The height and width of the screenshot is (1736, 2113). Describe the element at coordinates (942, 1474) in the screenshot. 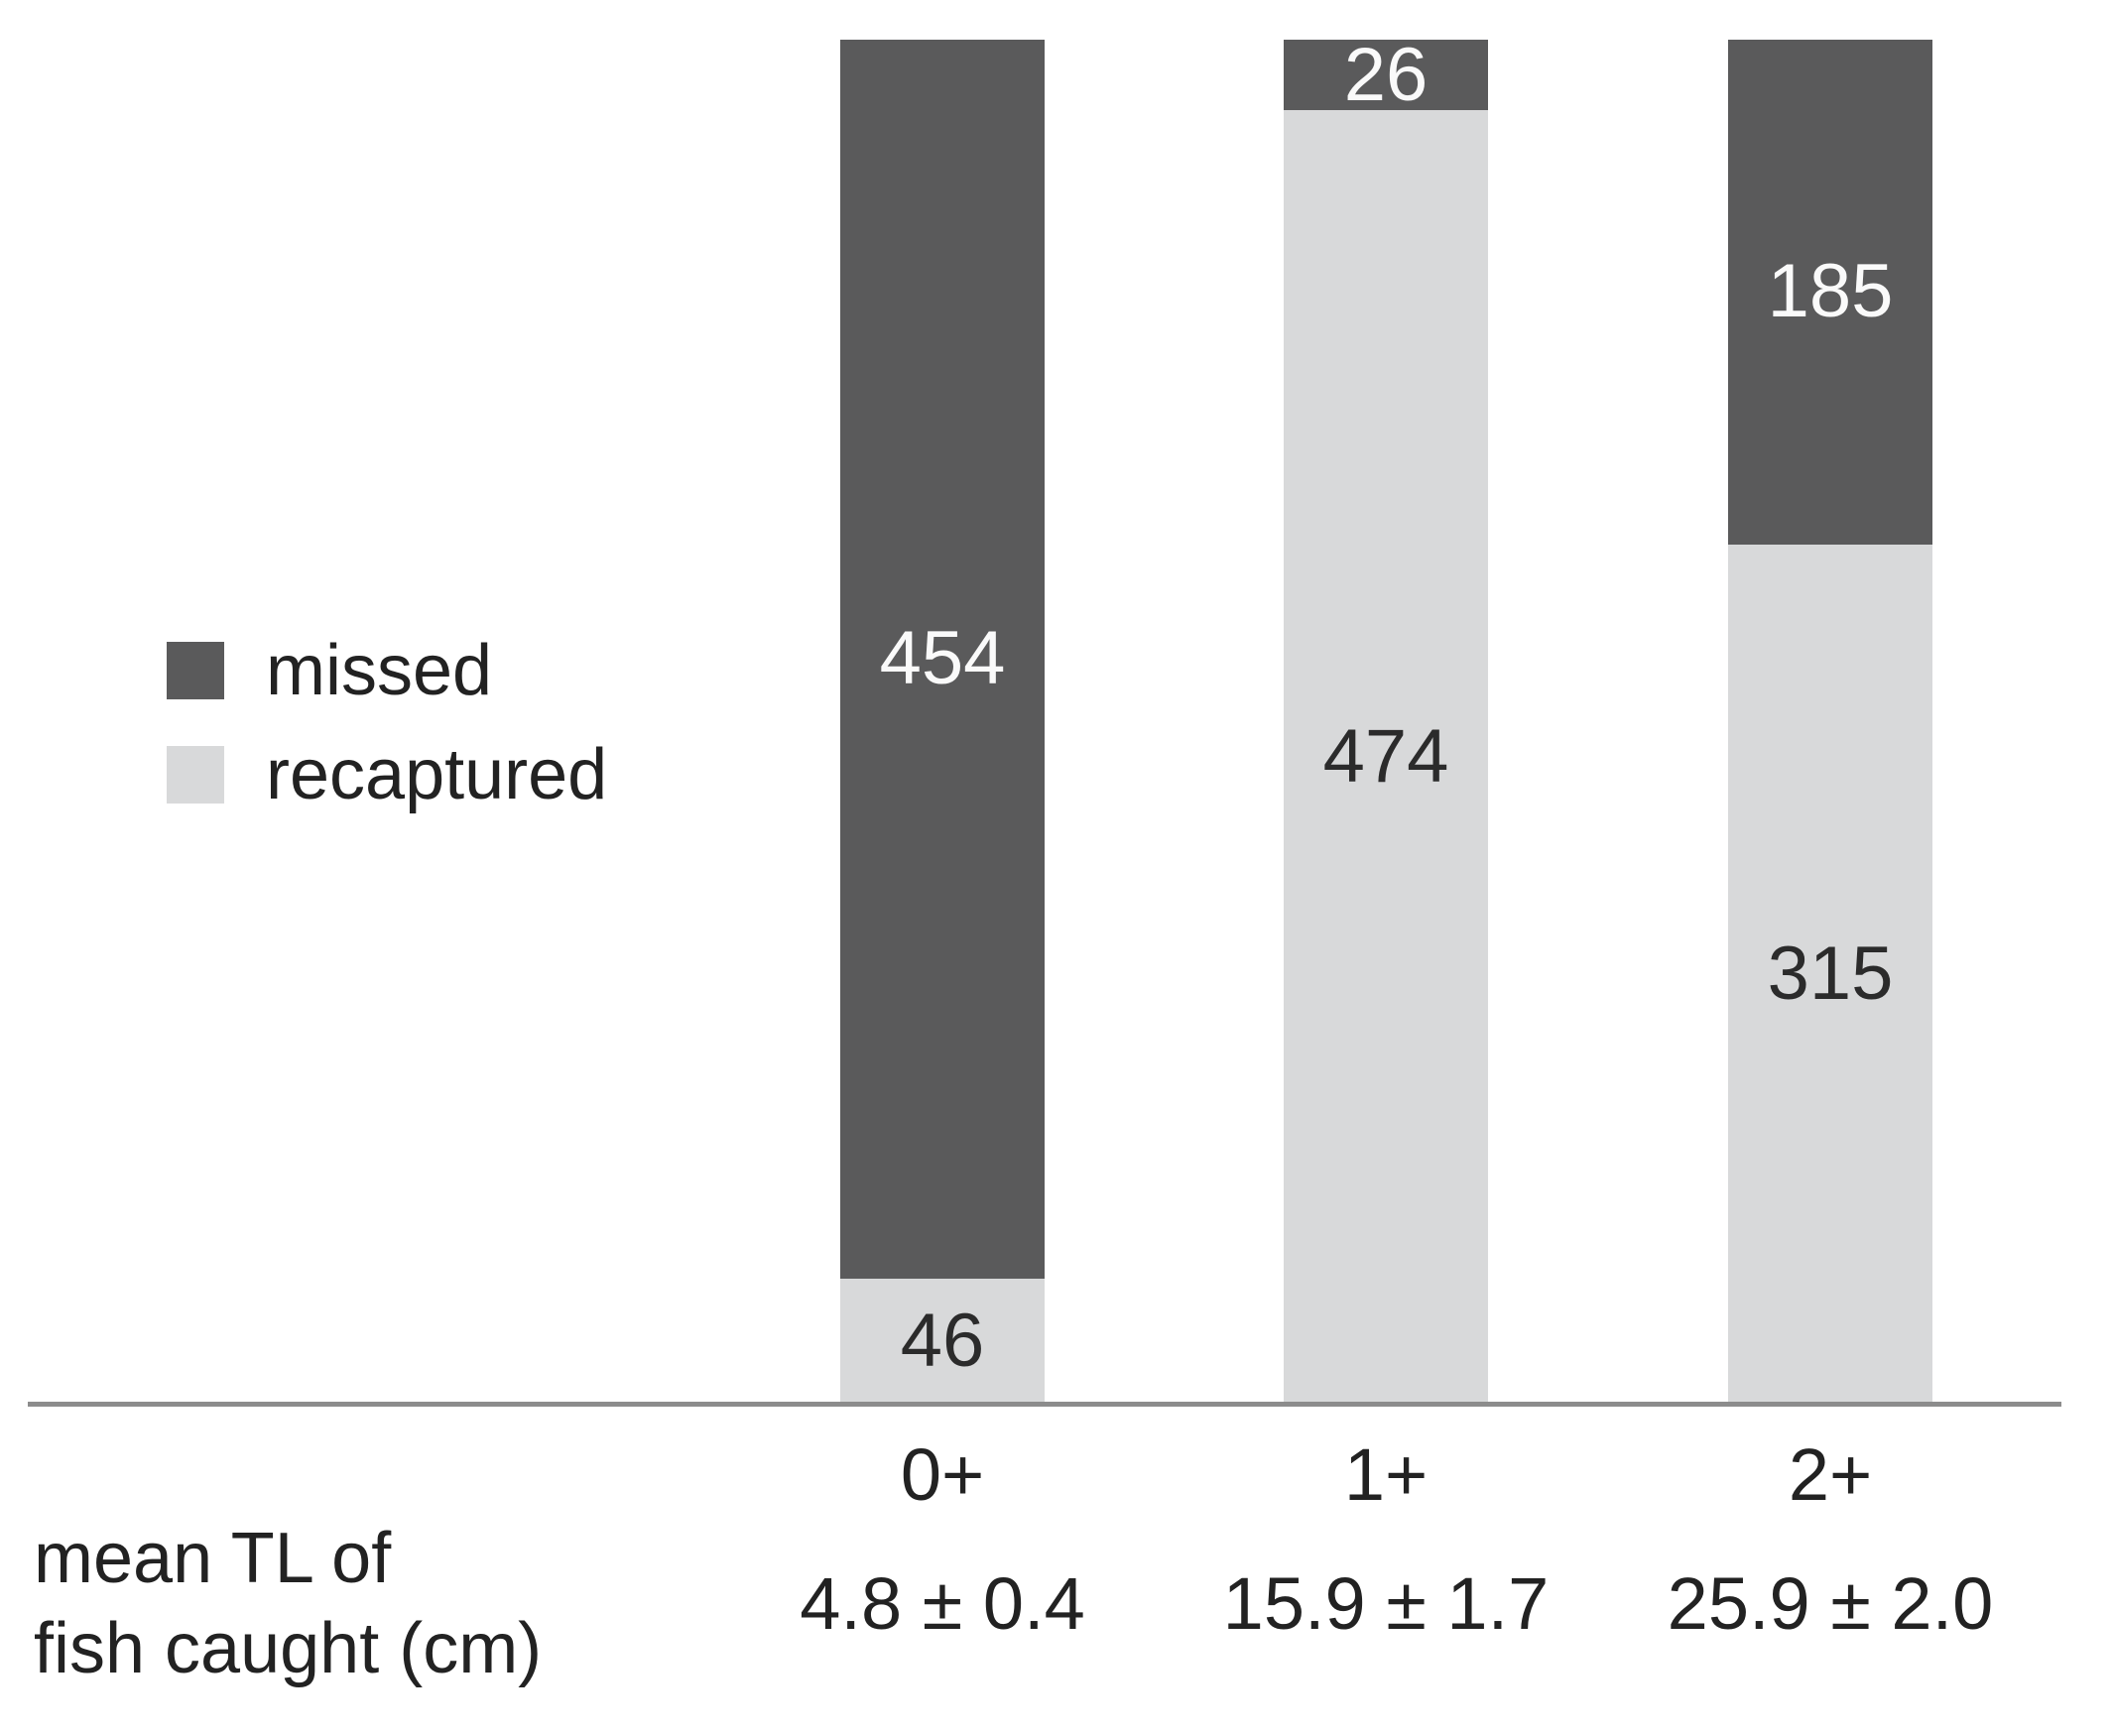

I see `x-tick-label: 0+` at that location.